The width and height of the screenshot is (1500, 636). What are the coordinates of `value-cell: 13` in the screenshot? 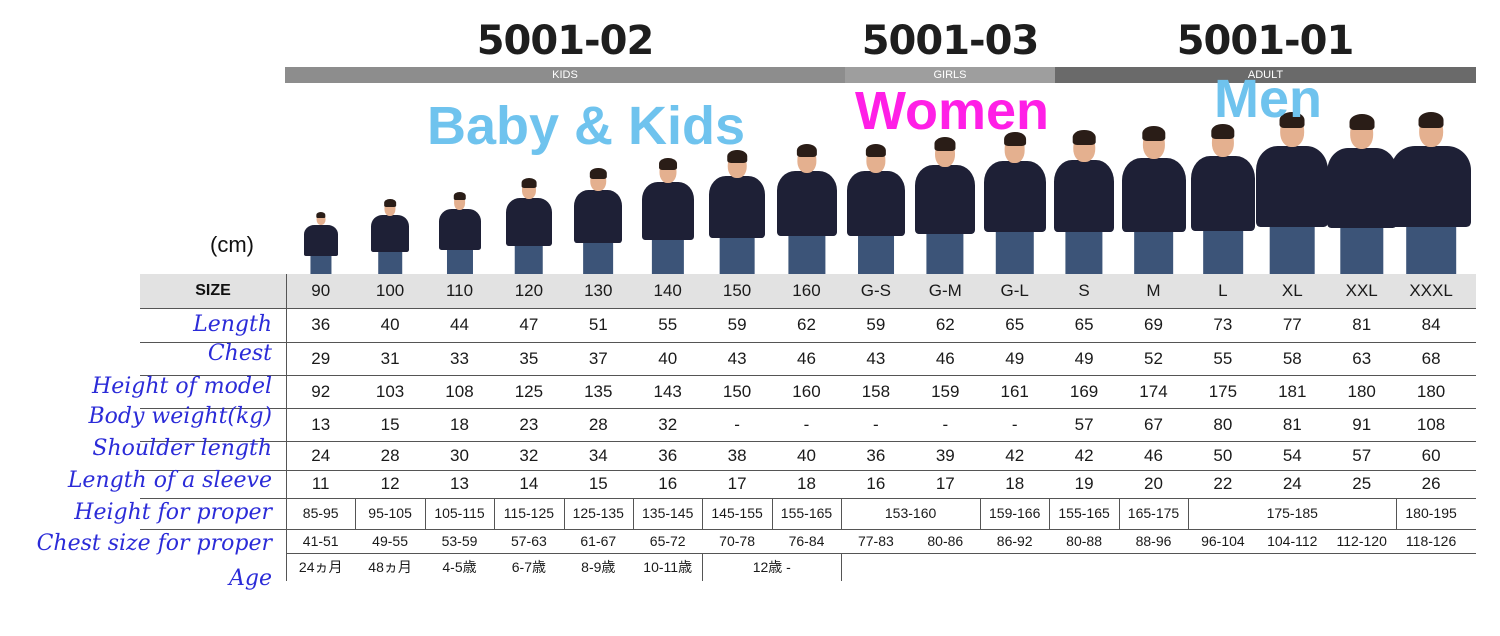 It's located at (321, 424).